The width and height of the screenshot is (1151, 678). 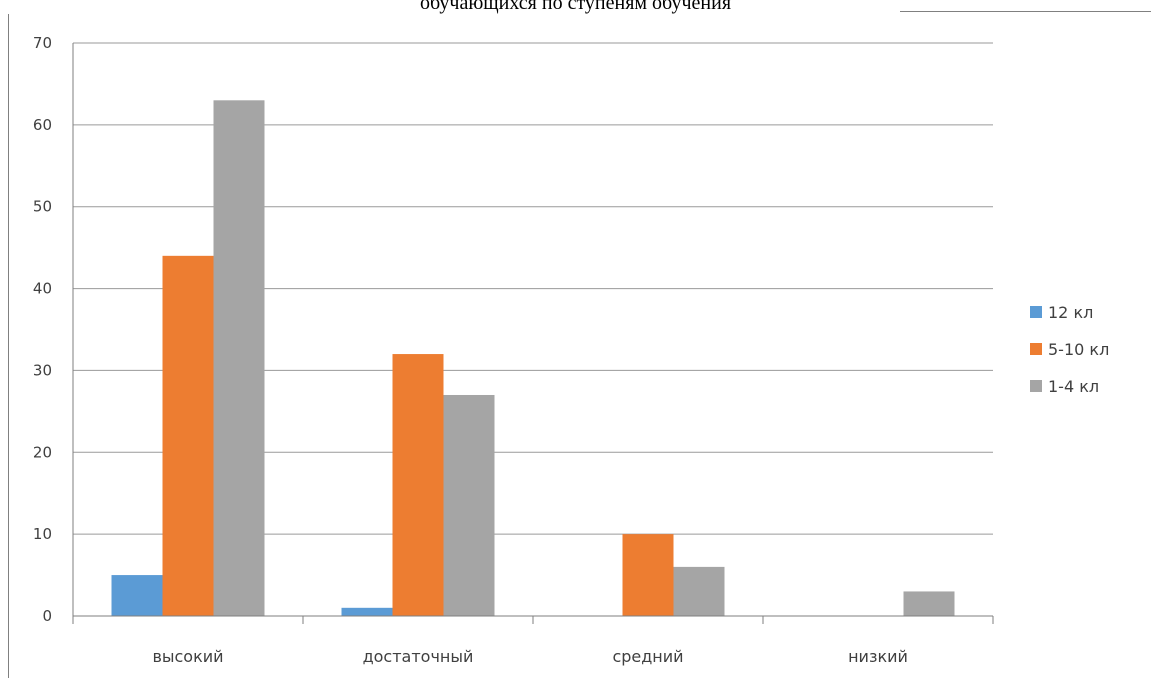 I want to click on x-category-label: низкий, so click(x=878, y=656).